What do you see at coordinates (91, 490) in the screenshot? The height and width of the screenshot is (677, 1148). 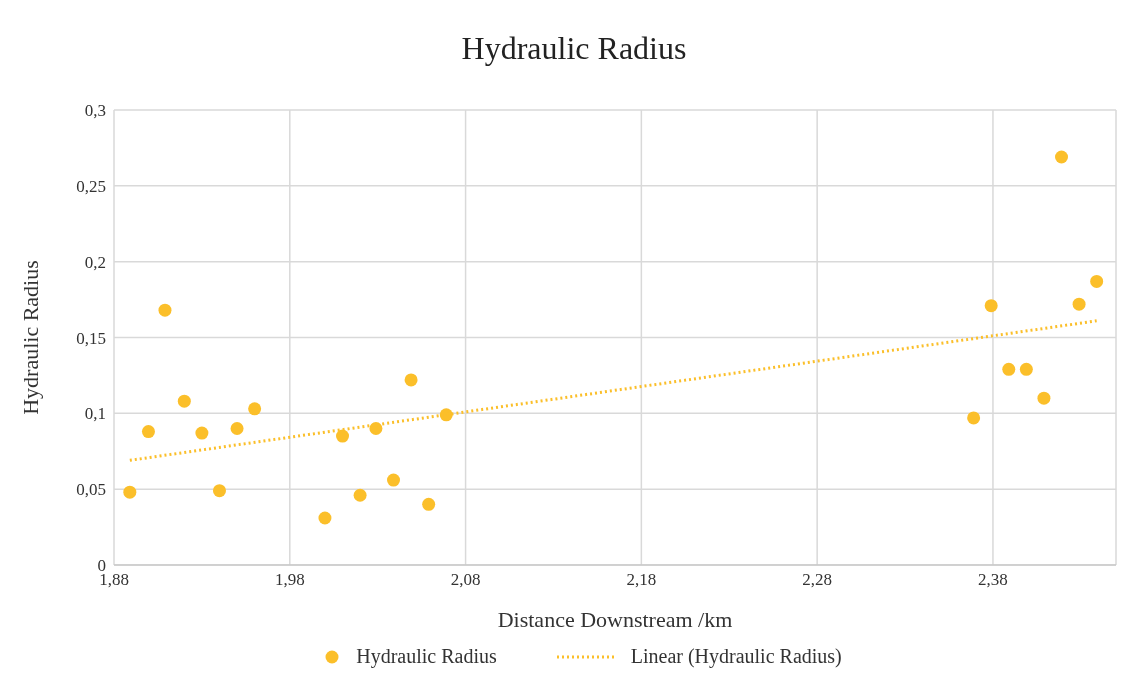 I see `y-tick-label: 0,05` at bounding box center [91, 490].